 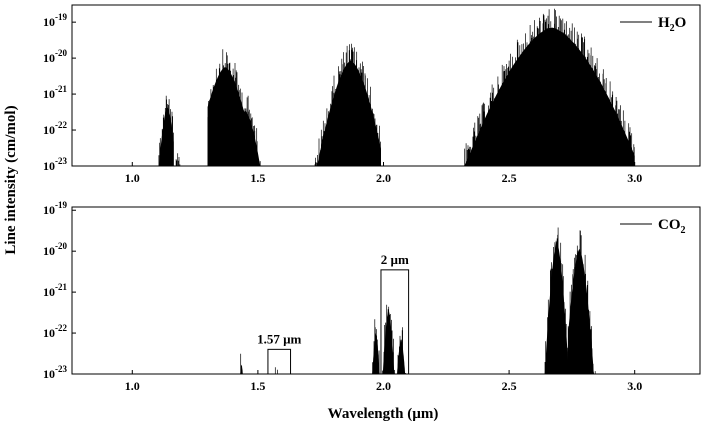 I want to click on y-tick-label-co2: 10-19, so click(x=55, y=208).